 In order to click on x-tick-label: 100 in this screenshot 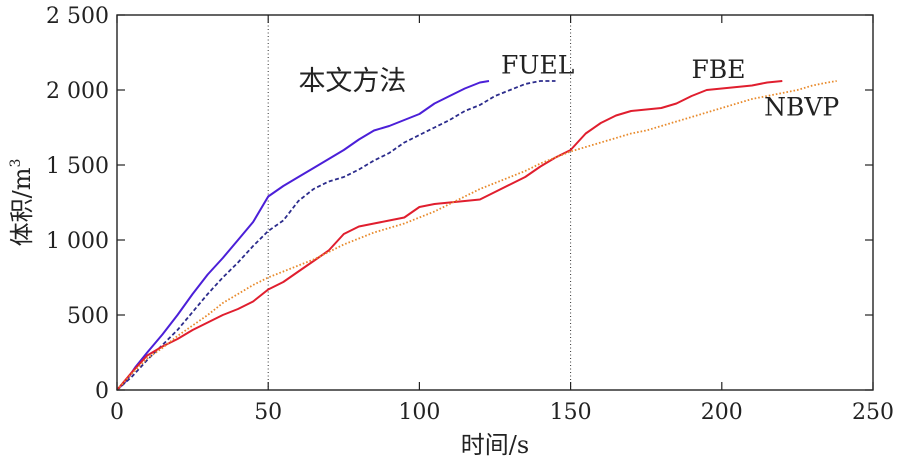, I will do `click(419, 412)`.